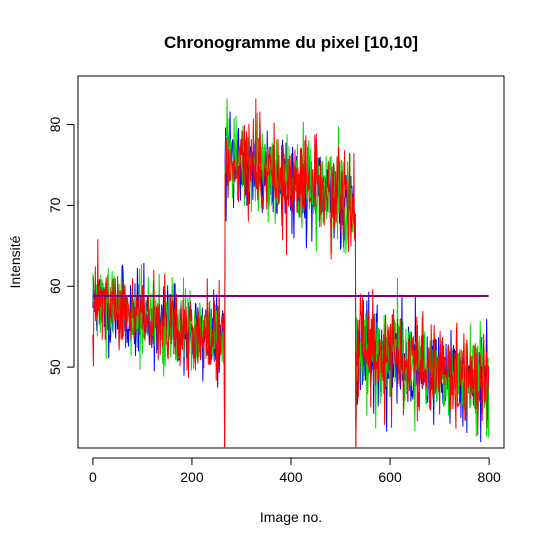 The height and width of the screenshot is (545, 546). Describe the element at coordinates (390, 477) in the screenshot. I see `x-tick-label: 600` at that location.